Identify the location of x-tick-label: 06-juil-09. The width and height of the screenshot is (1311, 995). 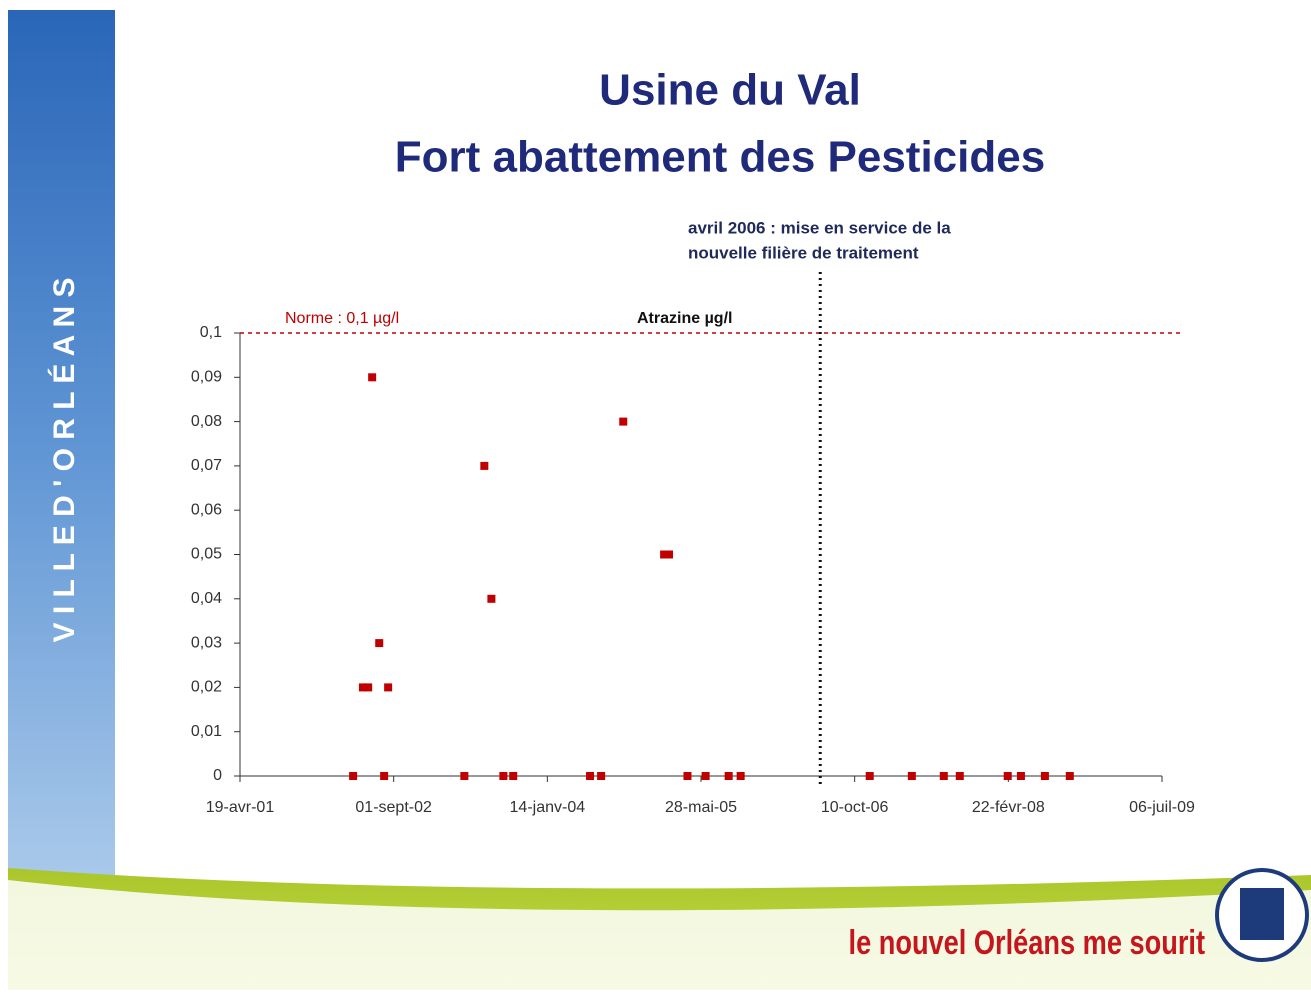
(1162, 807).